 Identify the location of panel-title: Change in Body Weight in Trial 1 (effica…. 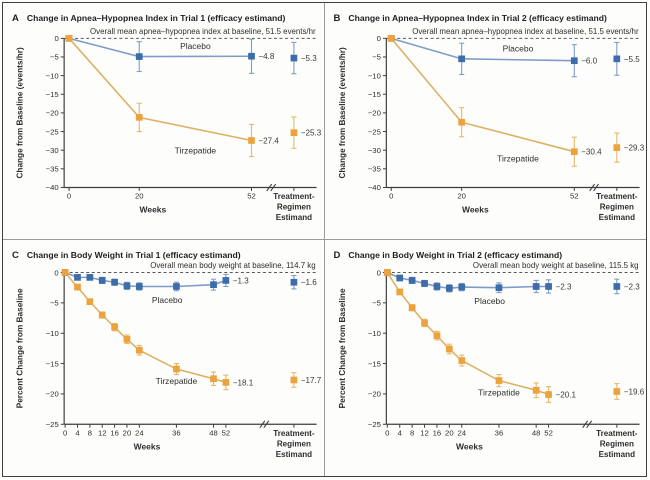
(133, 254).